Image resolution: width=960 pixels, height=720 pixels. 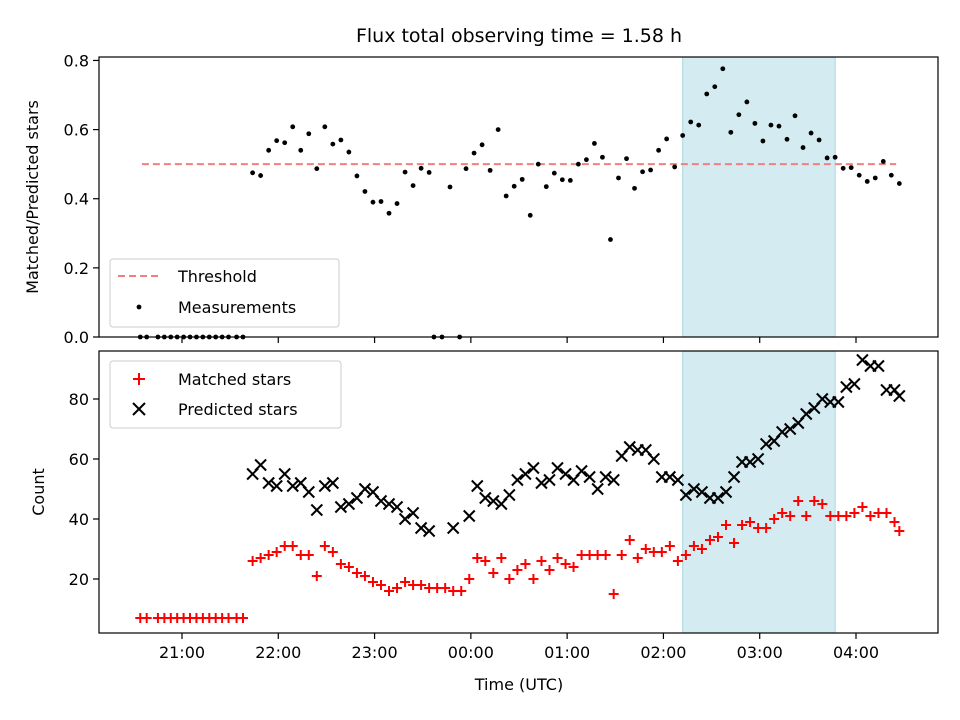 What do you see at coordinates (182, 652) in the screenshot?
I see `x-tick-label: 21:00` at bounding box center [182, 652].